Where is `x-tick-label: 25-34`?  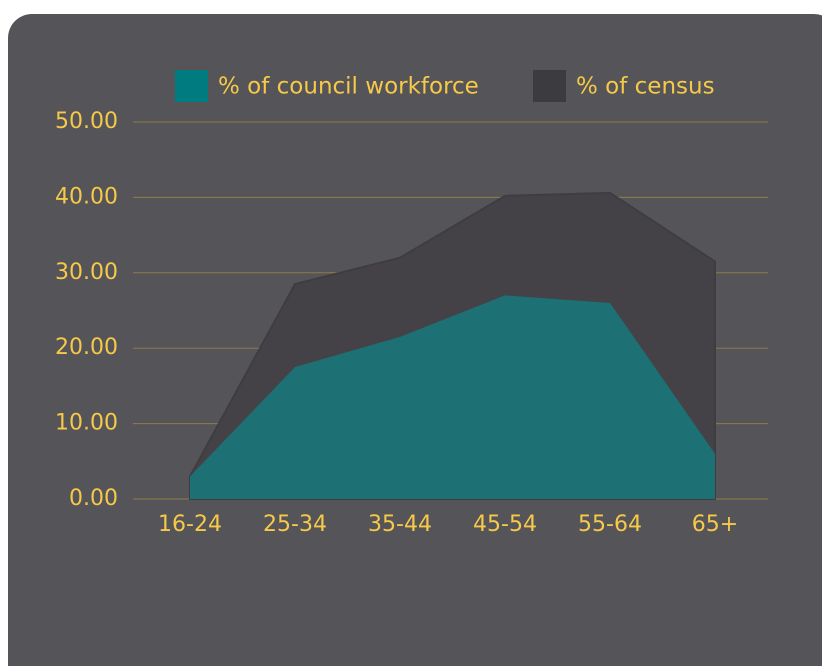 x-tick-label: 25-34 is located at coordinates (295, 524).